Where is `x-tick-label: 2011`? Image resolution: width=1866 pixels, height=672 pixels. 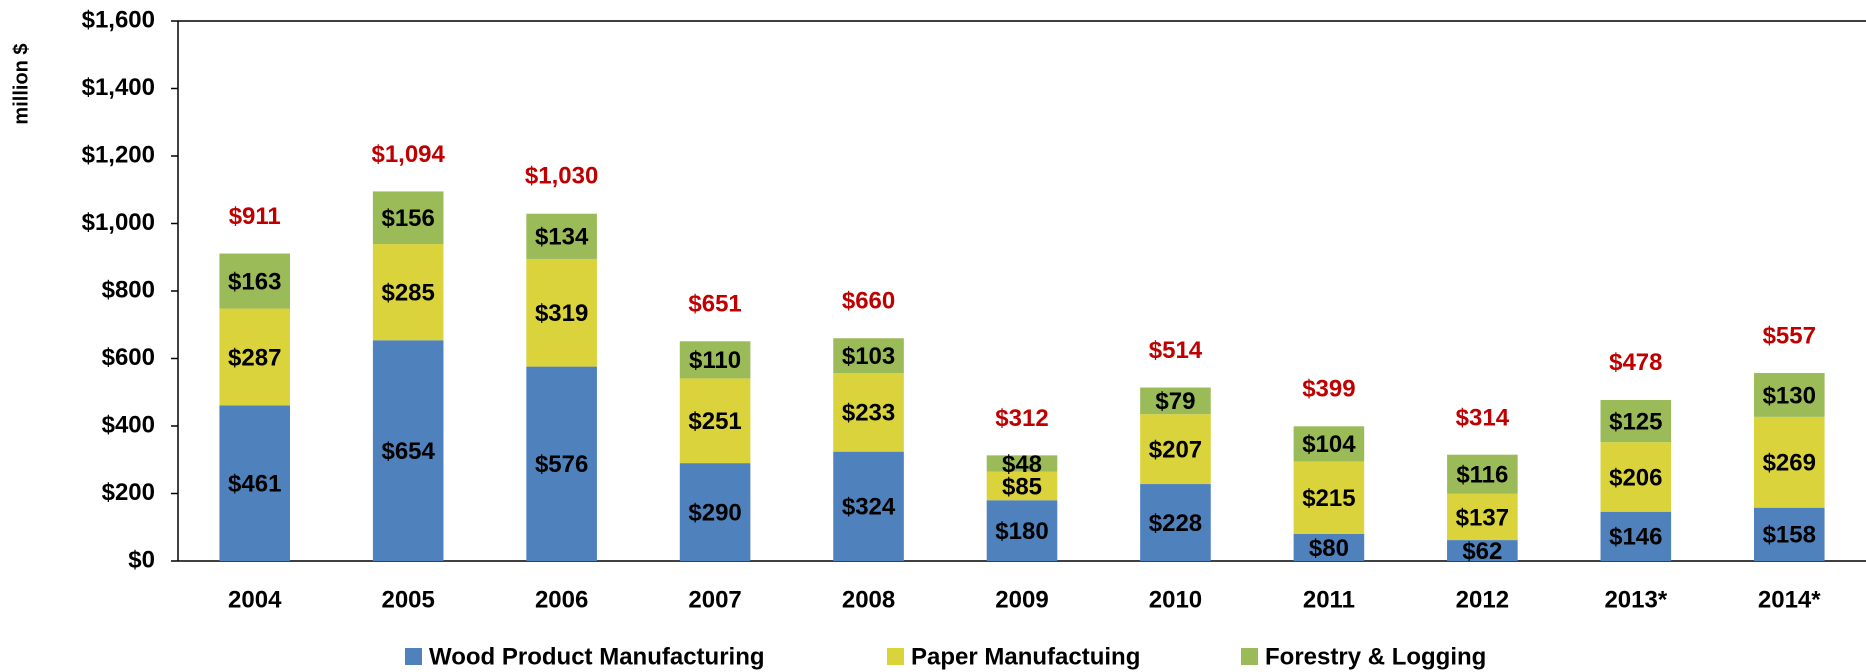
x-tick-label: 2011 is located at coordinates (1329, 599).